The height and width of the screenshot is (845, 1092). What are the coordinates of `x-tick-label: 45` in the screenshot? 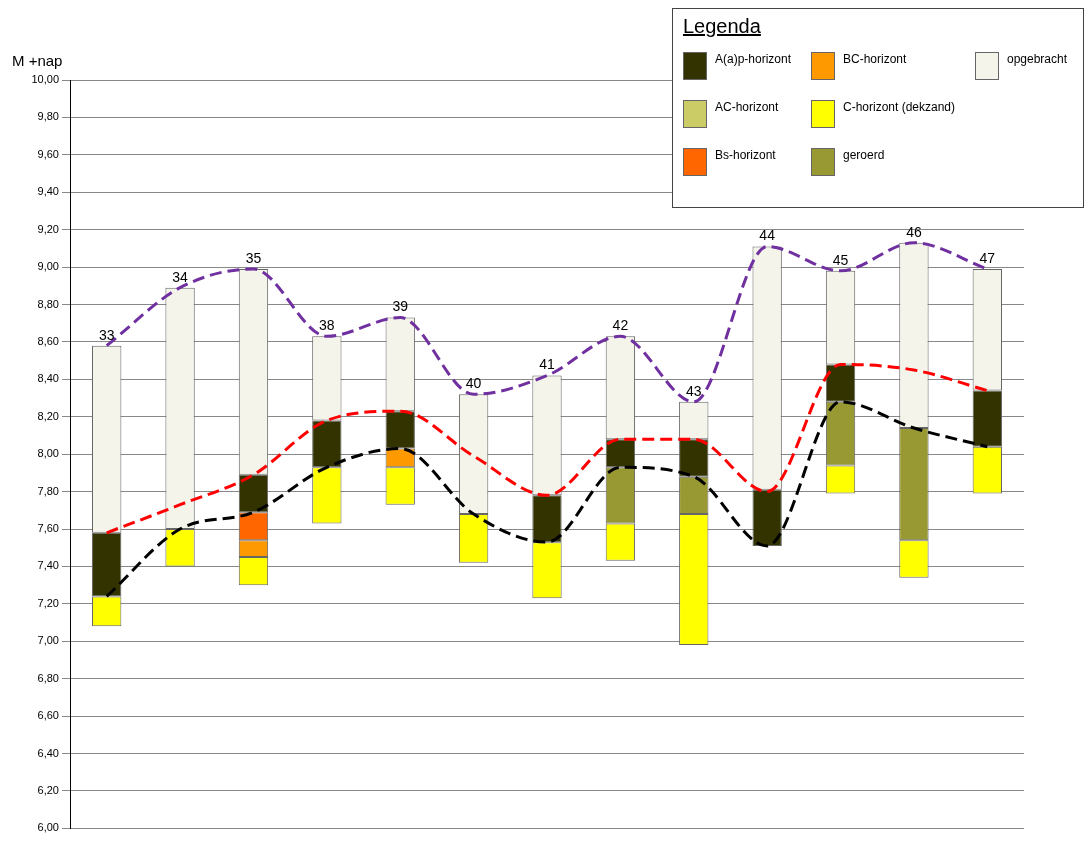 It's located at (840, 259).